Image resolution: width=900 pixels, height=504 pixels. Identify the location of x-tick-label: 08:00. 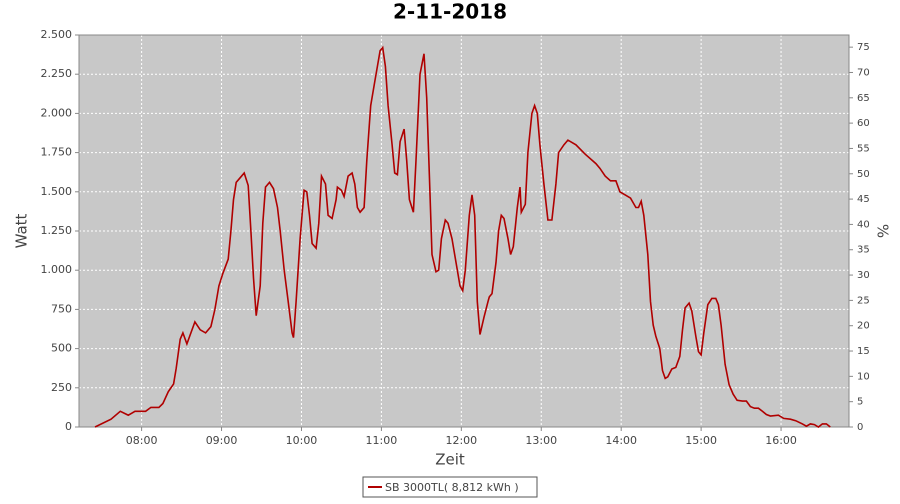
(142, 440).